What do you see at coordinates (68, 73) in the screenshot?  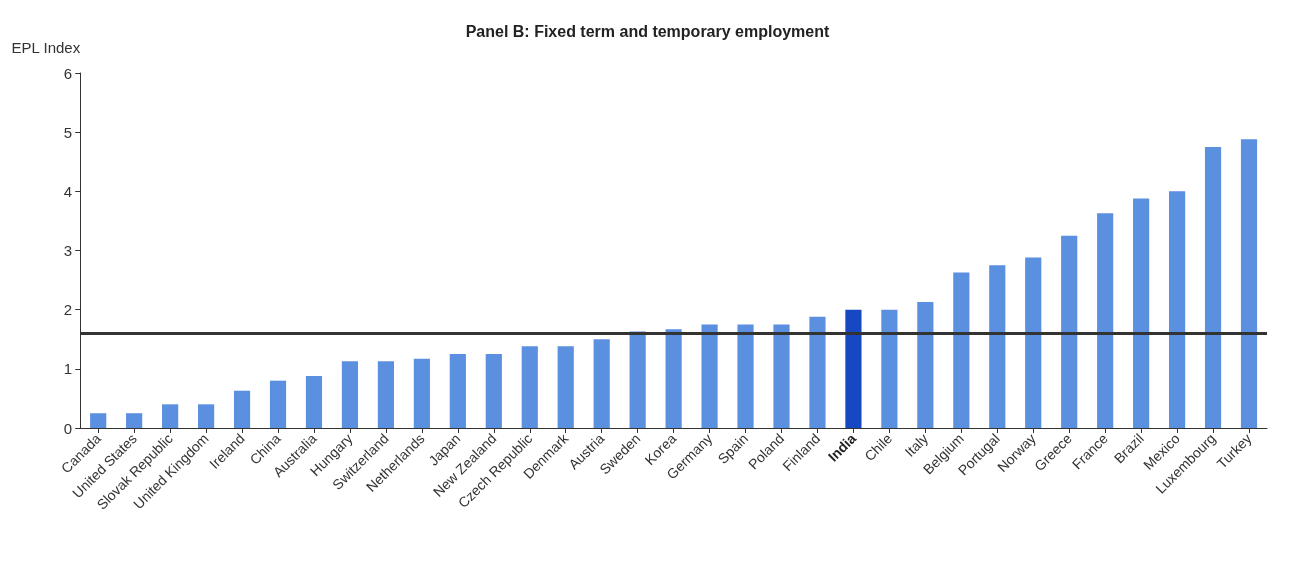 I see `y-tick-label: 6` at bounding box center [68, 73].